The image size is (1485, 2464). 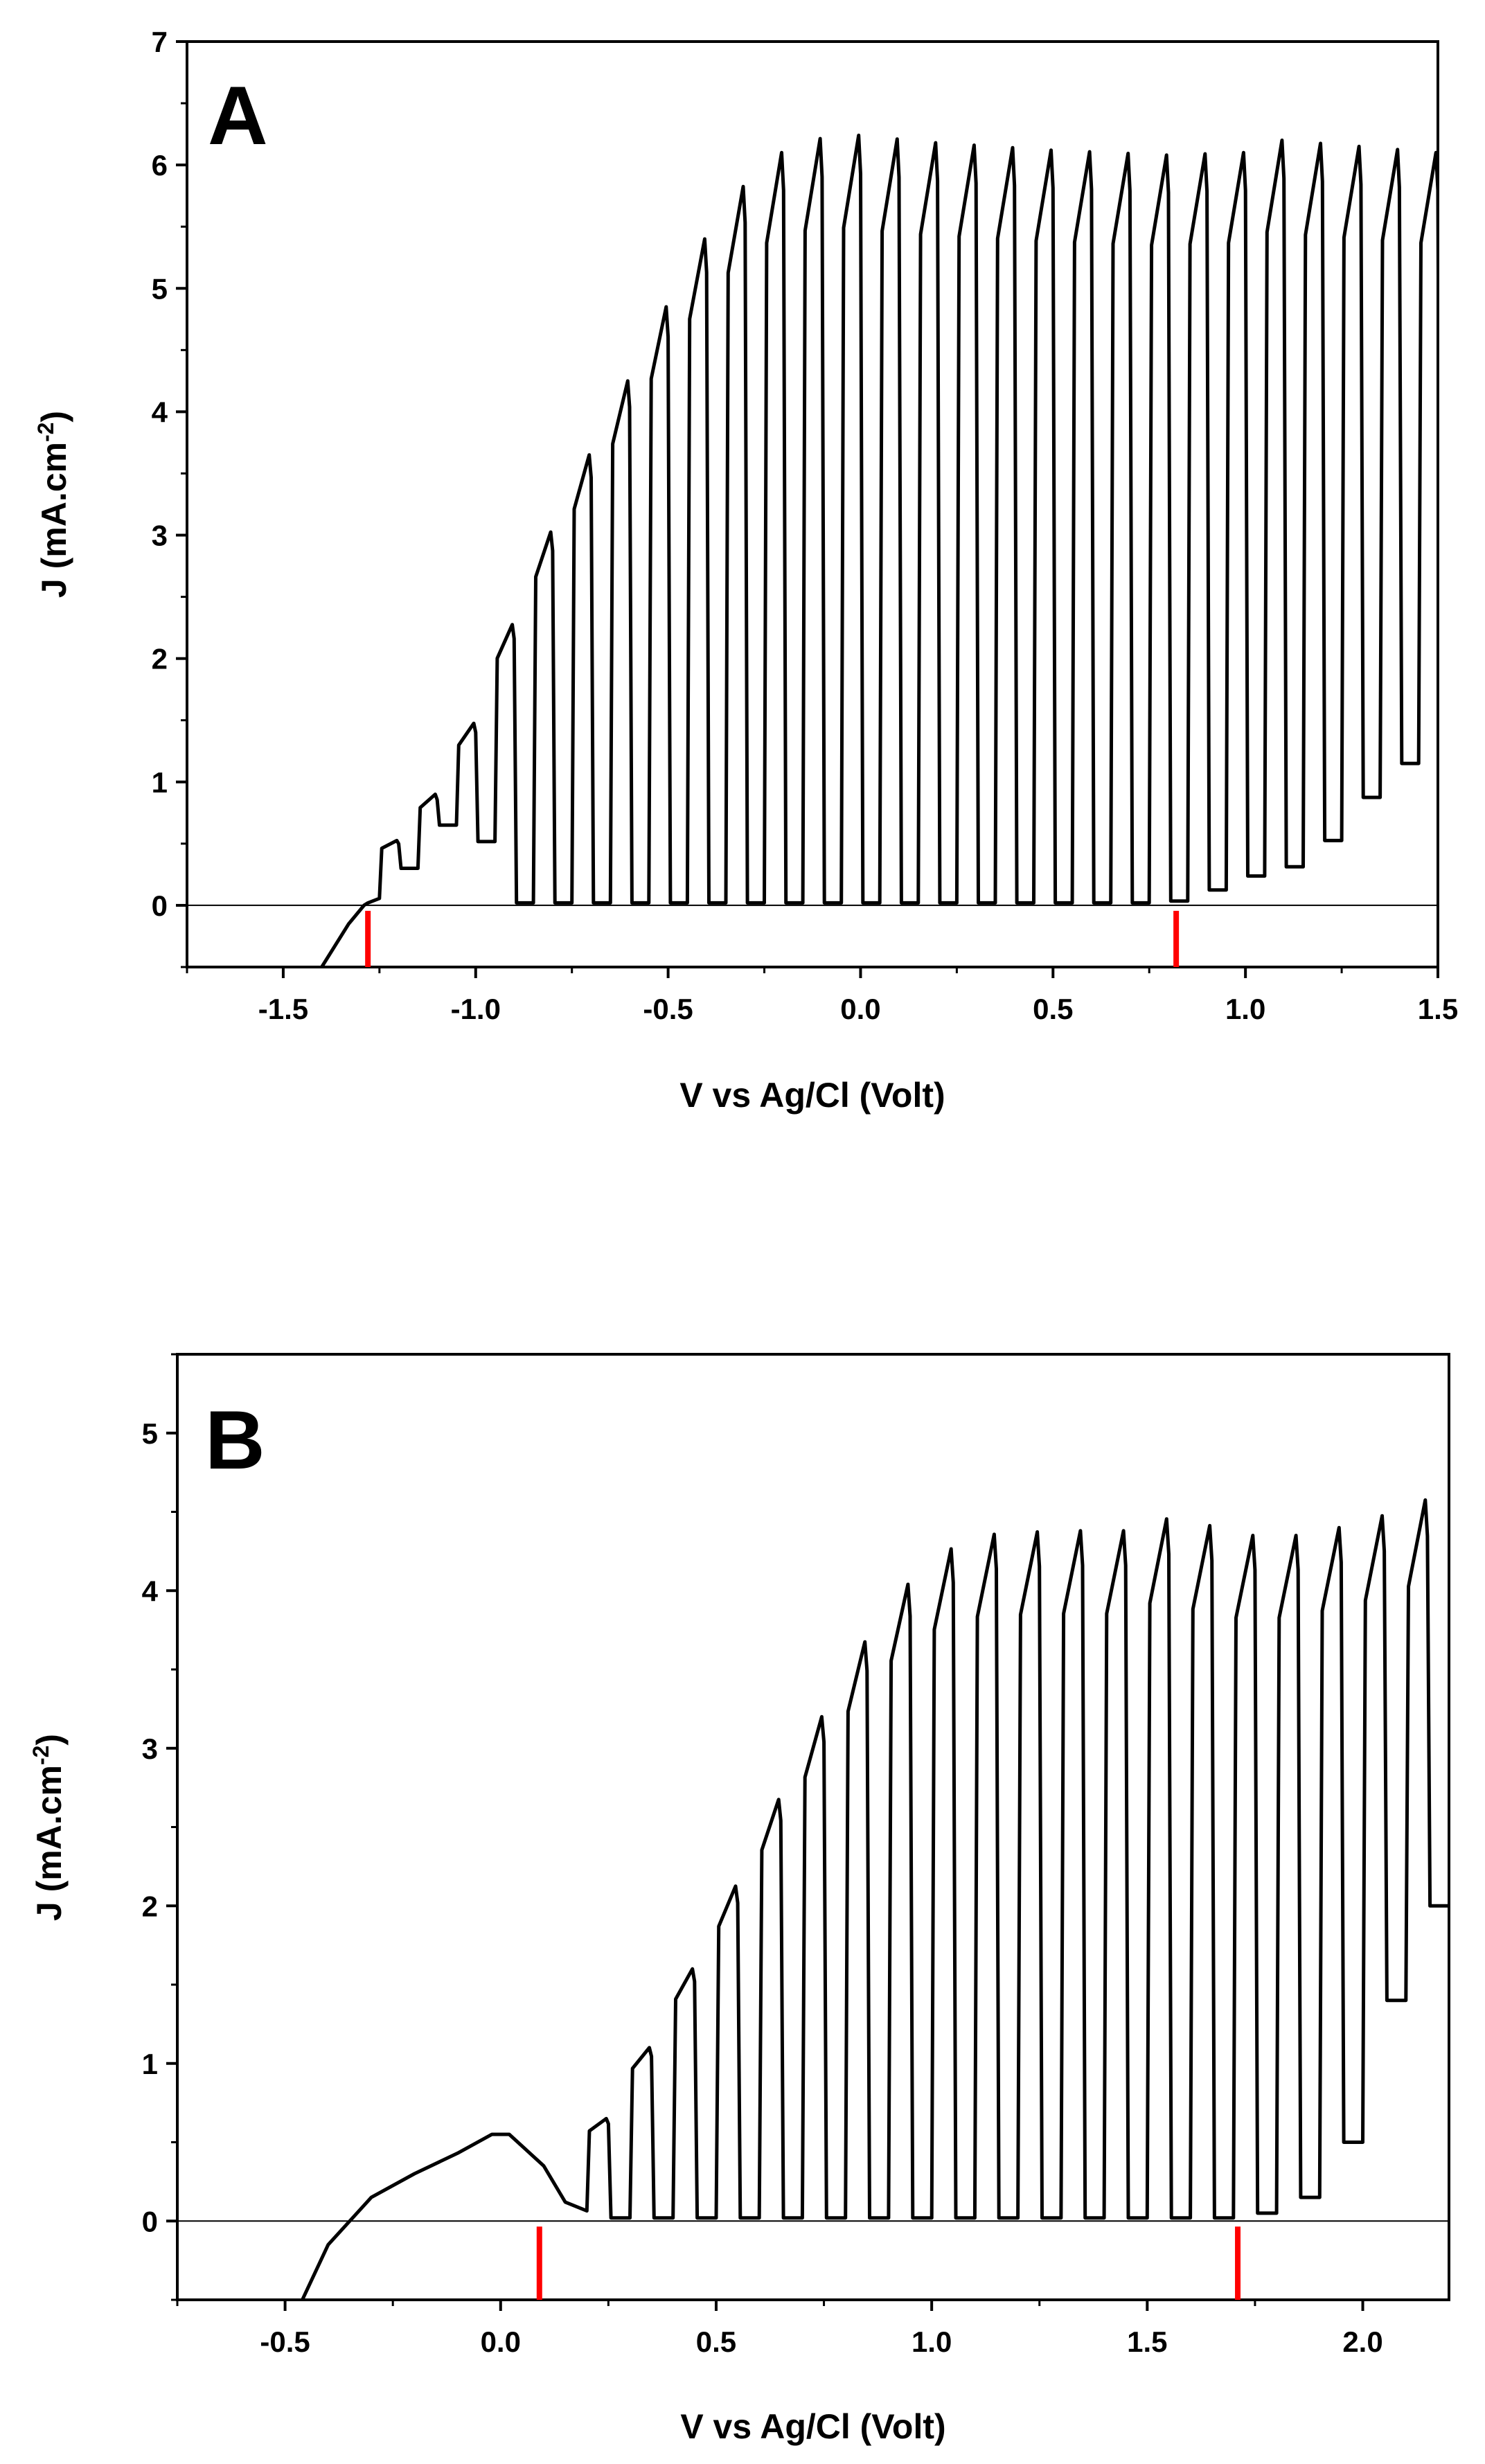 What do you see at coordinates (716, 2341) in the screenshot?
I see `panel-b-x-tick-label: 0.5` at bounding box center [716, 2341].